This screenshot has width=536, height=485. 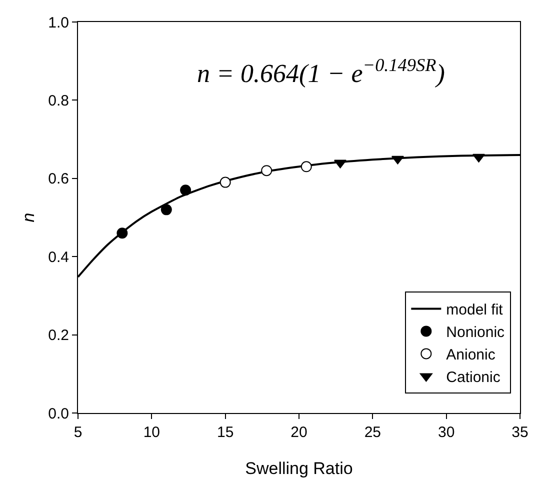 I want to click on x-tick-label: 5, so click(x=78, y=432).